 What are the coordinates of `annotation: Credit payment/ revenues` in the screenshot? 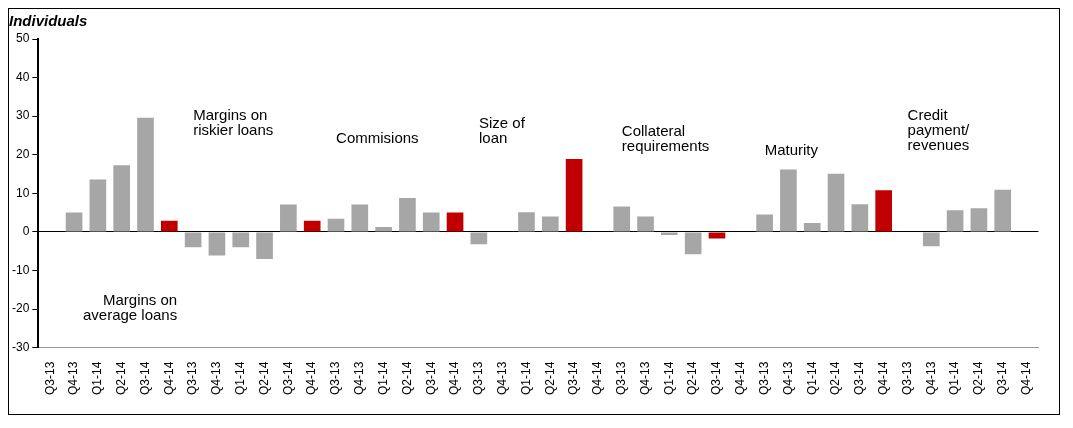 It's located at (939, 130).